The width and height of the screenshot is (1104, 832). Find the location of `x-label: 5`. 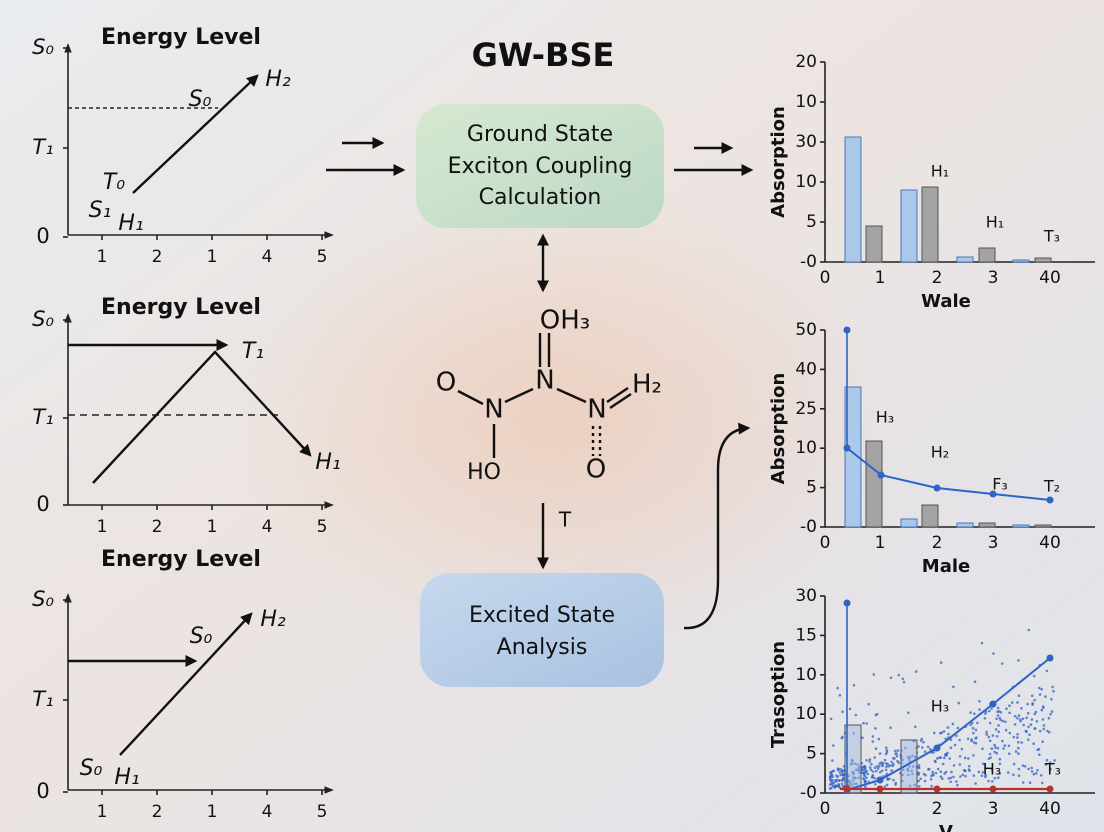

x-label: 5 is located at coordinates (322, 527).